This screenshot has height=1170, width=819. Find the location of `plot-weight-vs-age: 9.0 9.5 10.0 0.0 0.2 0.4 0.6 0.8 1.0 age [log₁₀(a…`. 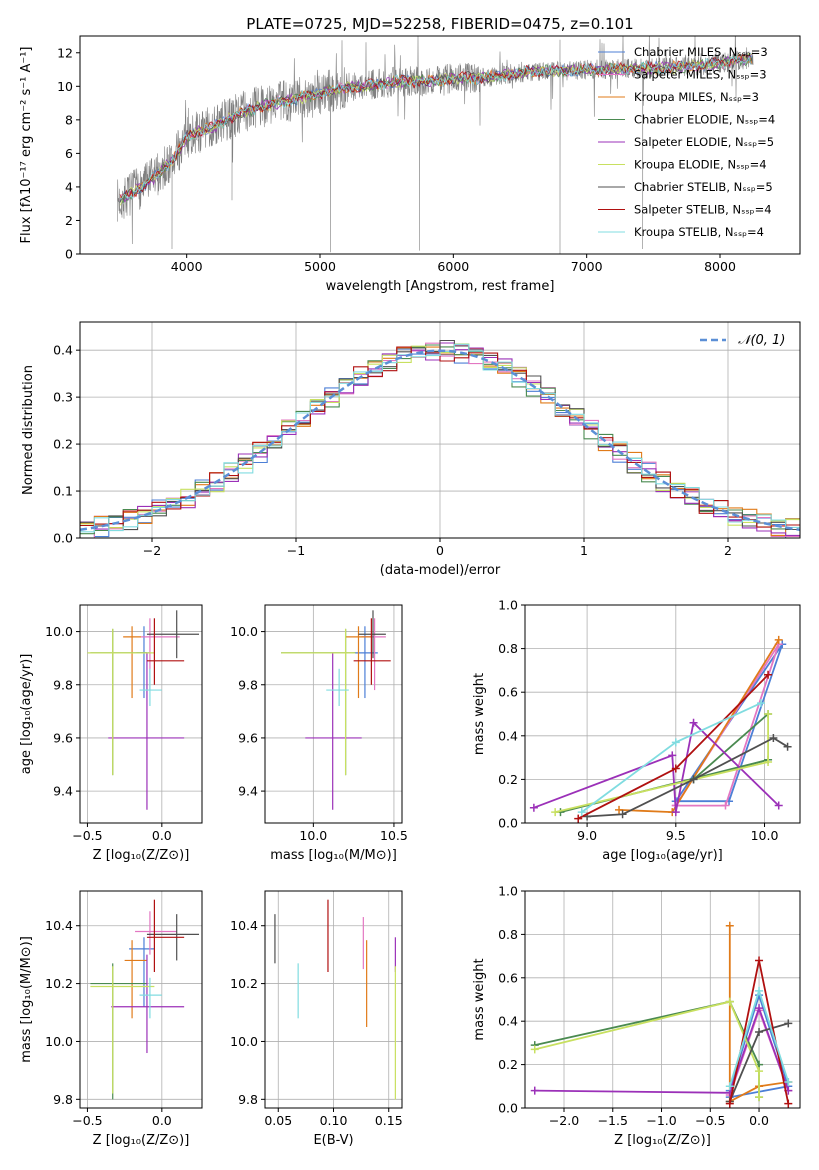

plot-weight-vs-age: 9.0 9.5 10.0 0.0 0.2 0.4 0.6 0.8 1.0 age [log₁₀(a… is located at coordinates (636, 730).